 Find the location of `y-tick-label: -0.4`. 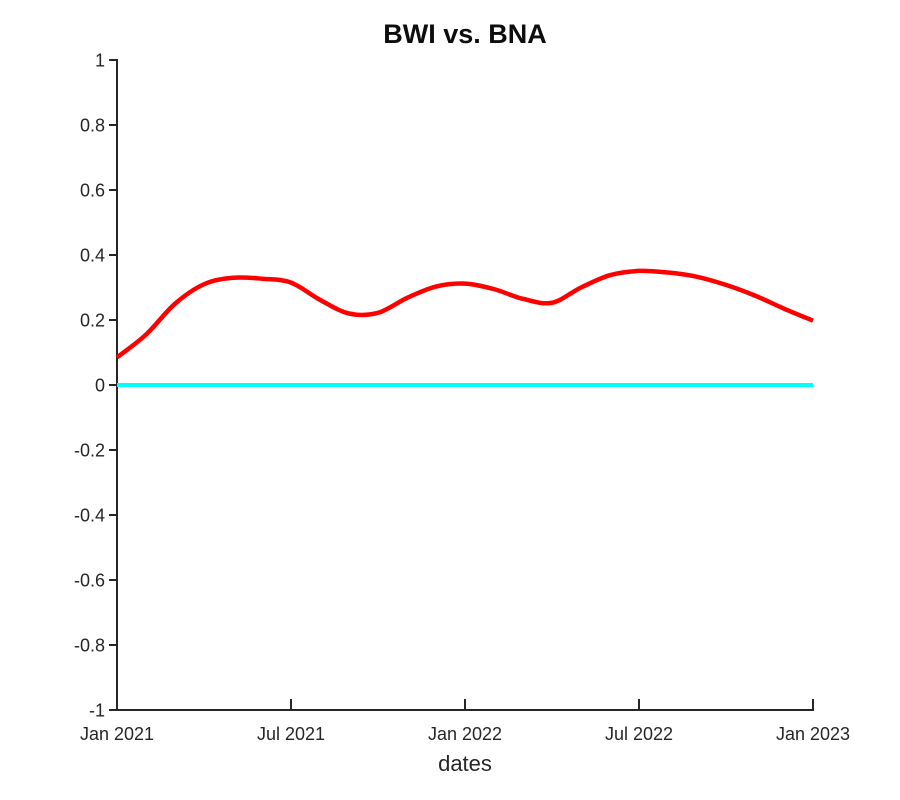

y-tick-label: -0.4 is located at coordinates (89, 515).